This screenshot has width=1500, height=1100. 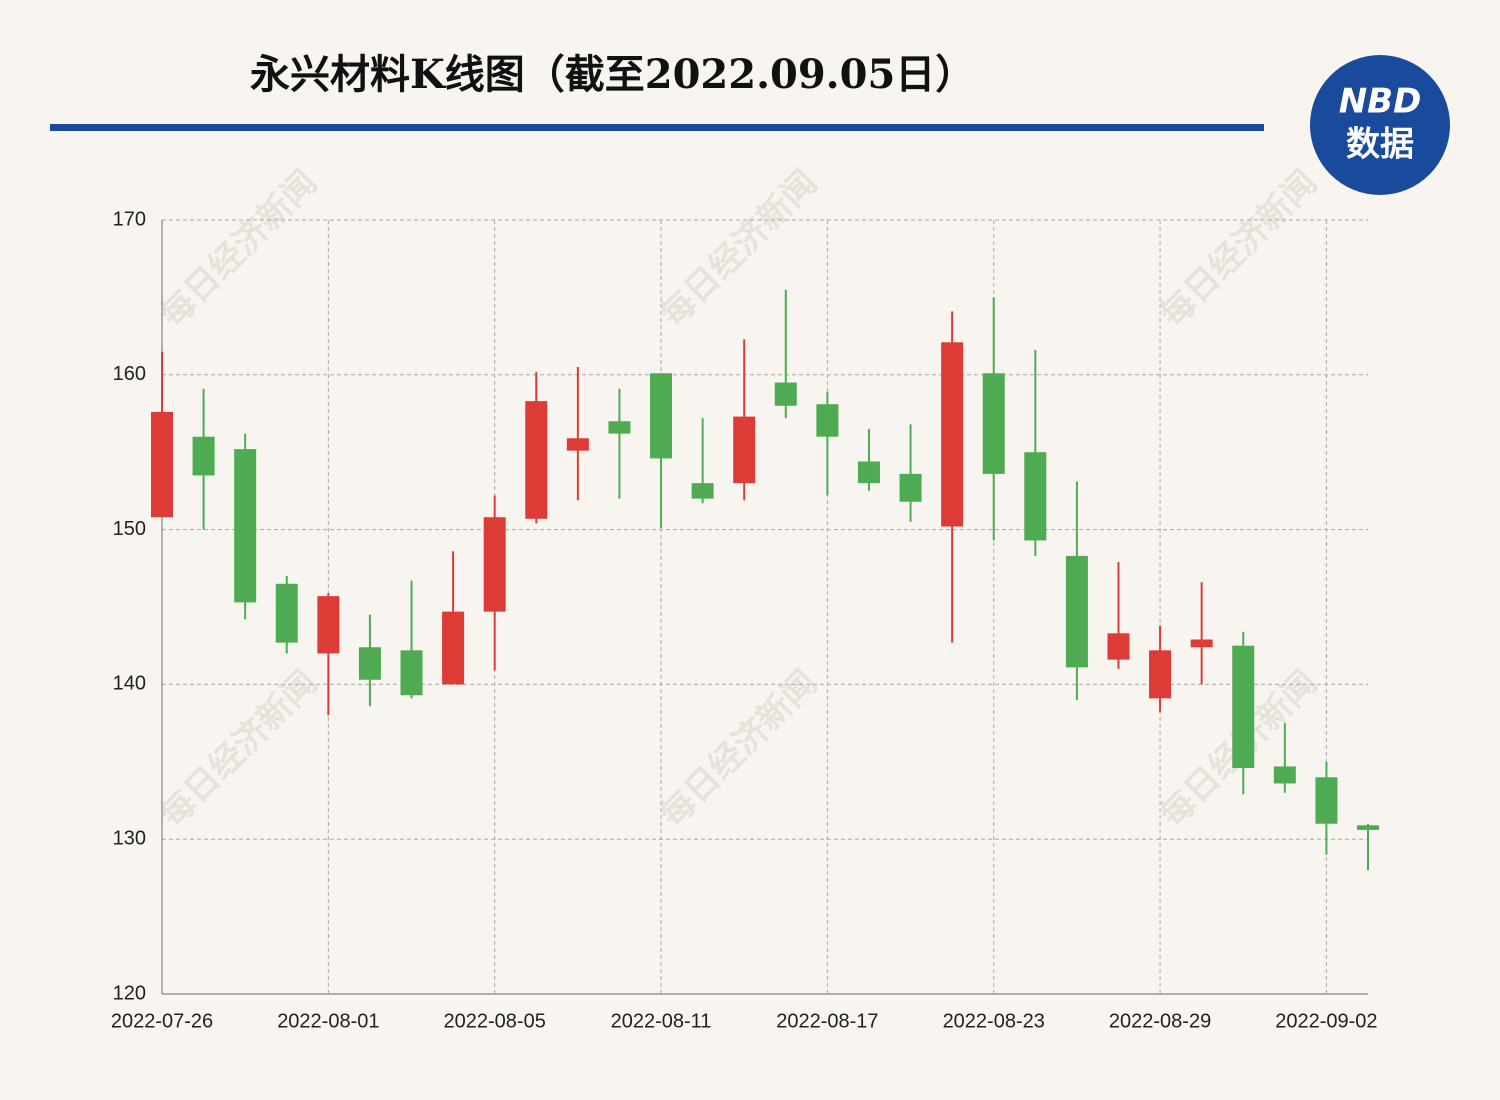 I want to click on chart-title: 永兴材料K线图（截至2022.09.05日）, so click(x=612, y=74).